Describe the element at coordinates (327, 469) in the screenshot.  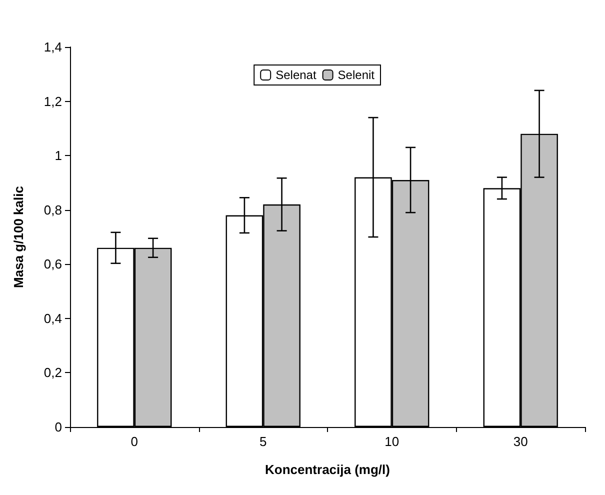
I see `x-axis-title: Koncentracija (mg/l)` at that location.